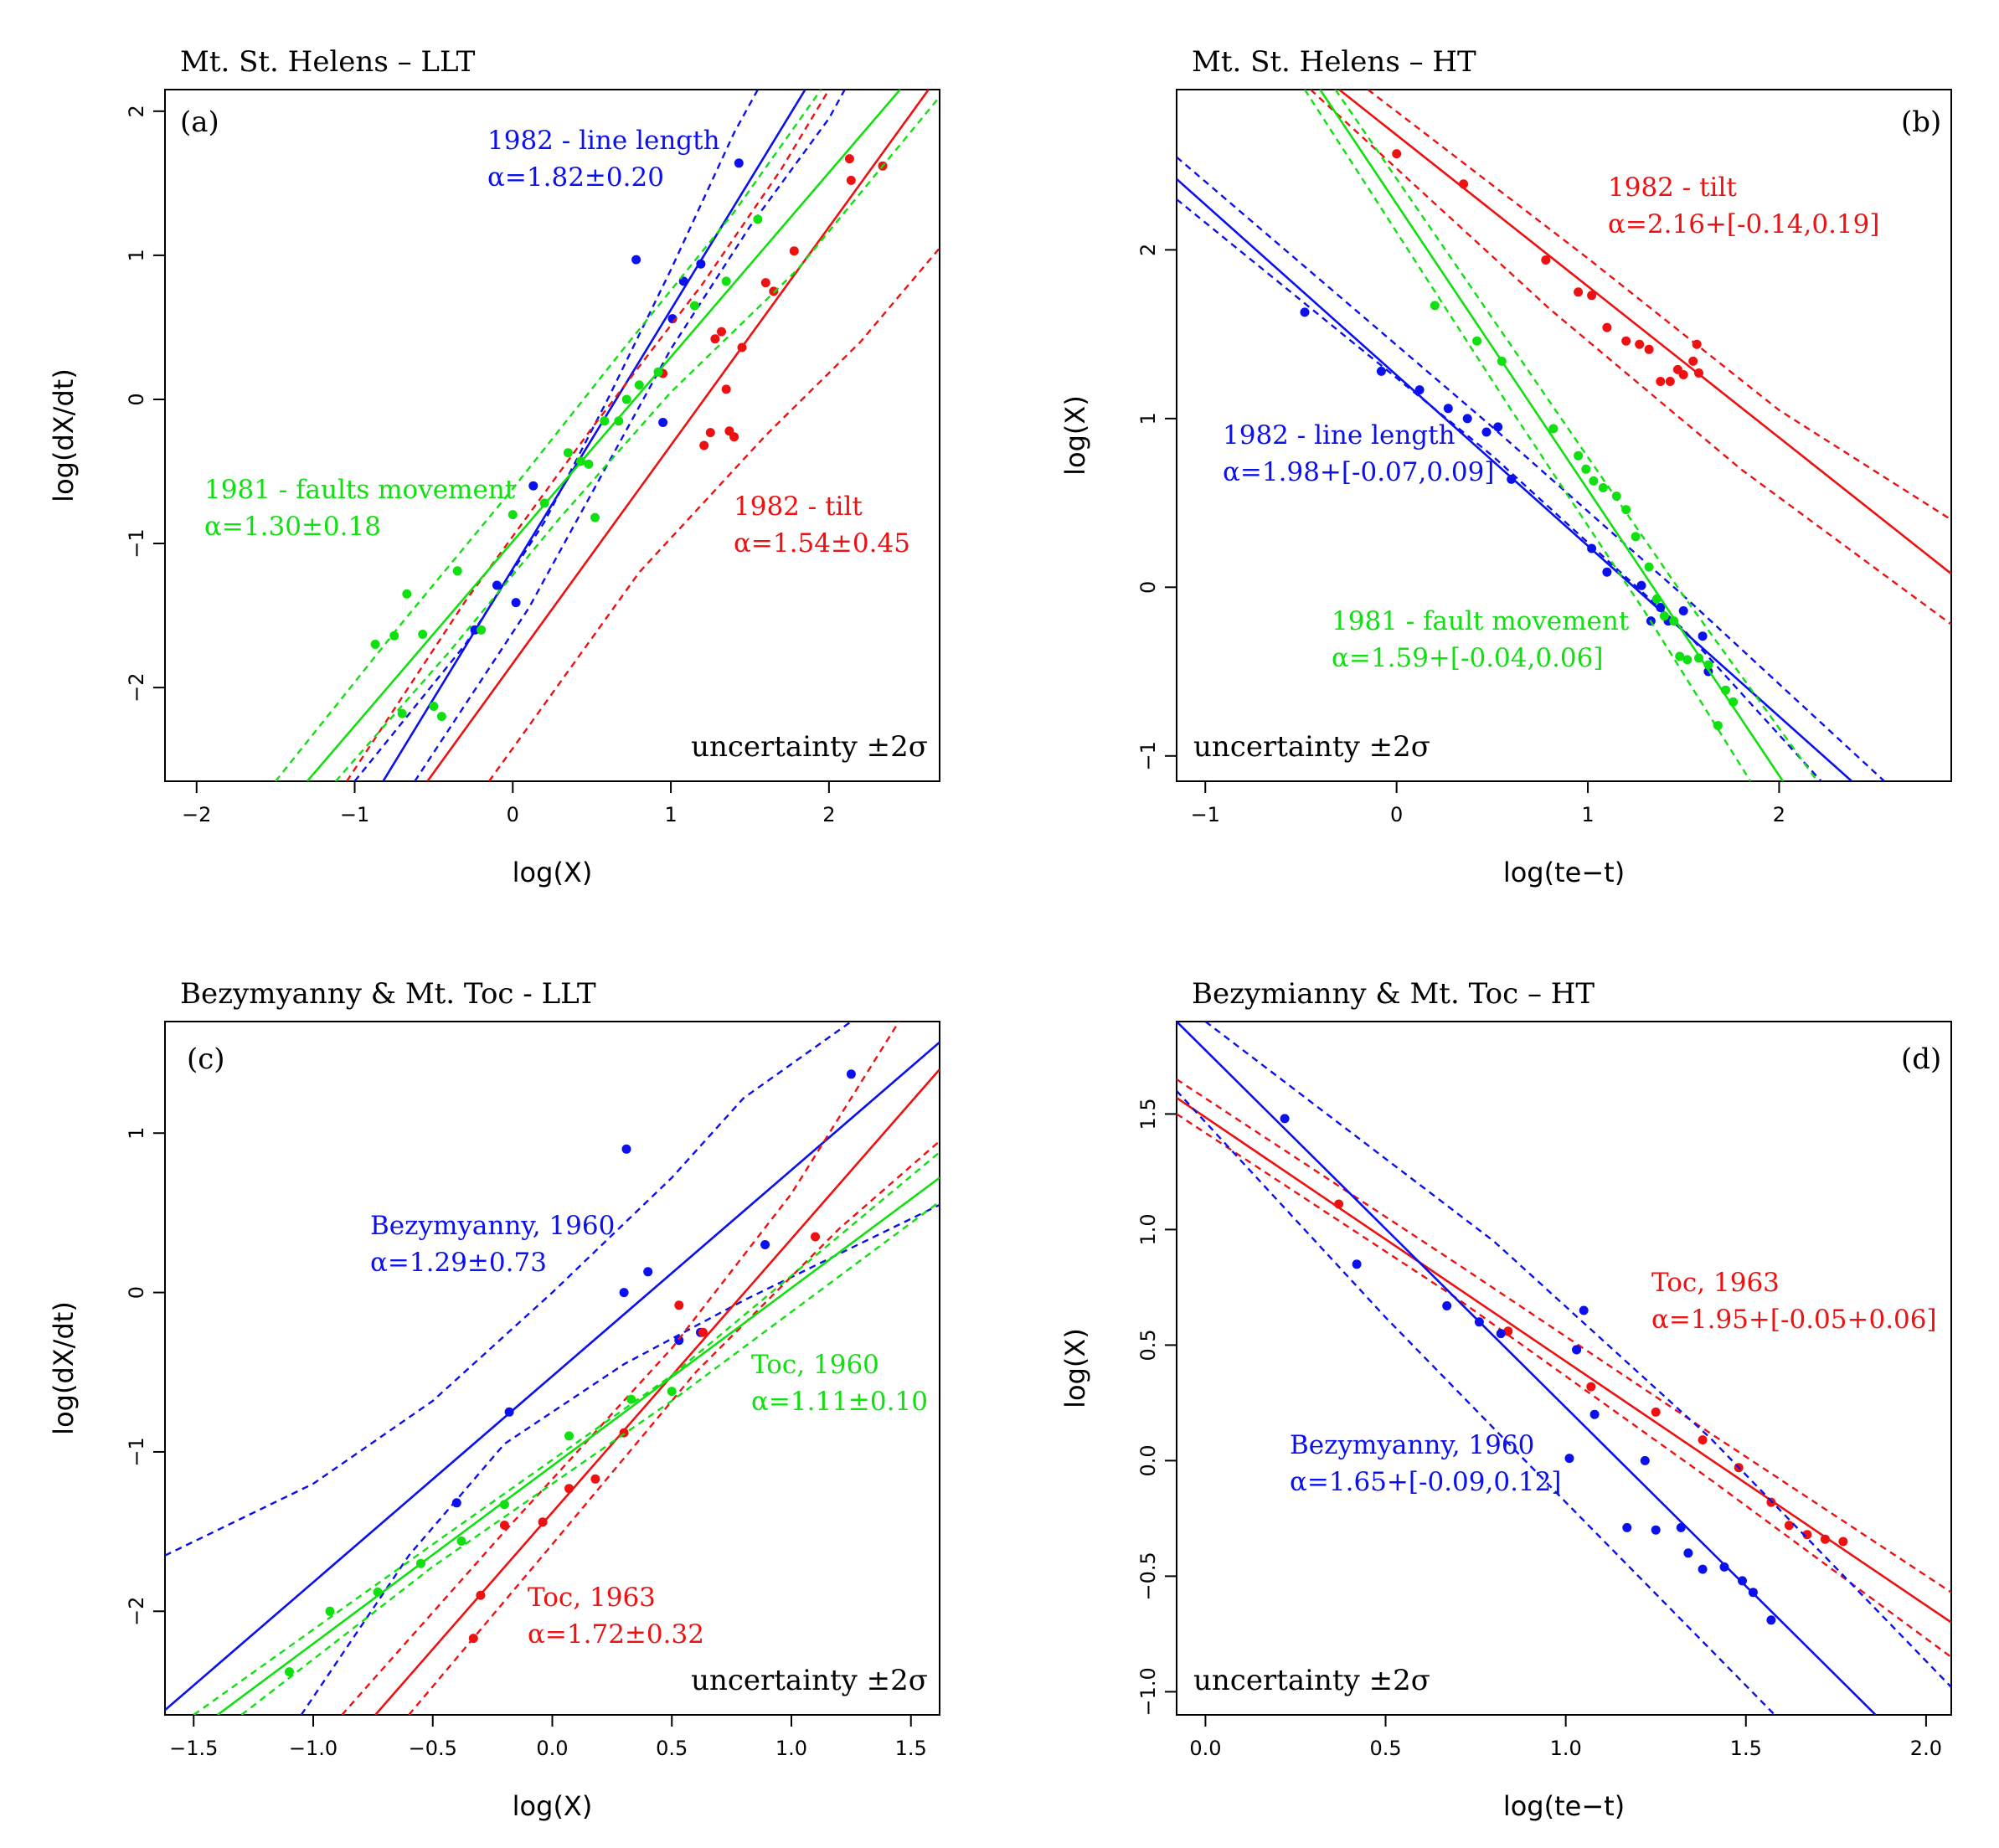 The width and height of the screenshot is (1999, 1848). What do you see at coordinates (1358, 472) in the screenshot?
I see `series-alpha-label: α=1.98+[-0.07,0.09]` at bounding box center [1358, 472].